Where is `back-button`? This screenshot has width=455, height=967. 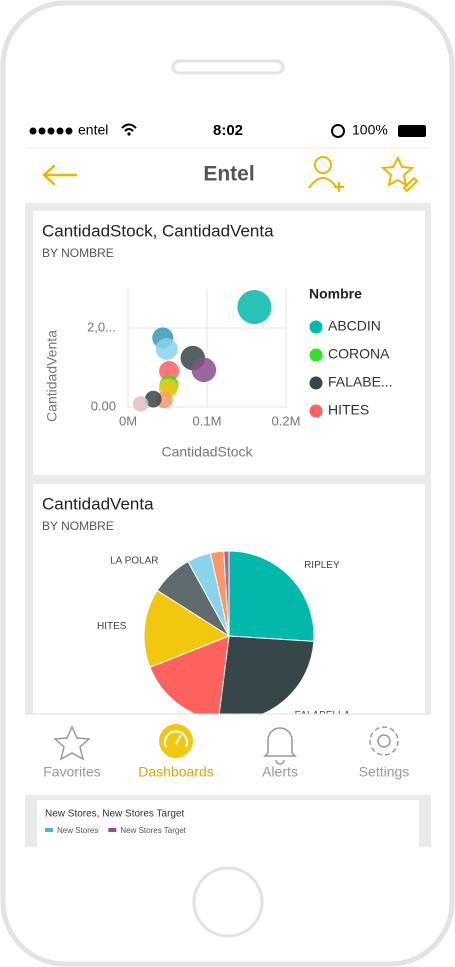
back-button is located at coordinates (60, 175).